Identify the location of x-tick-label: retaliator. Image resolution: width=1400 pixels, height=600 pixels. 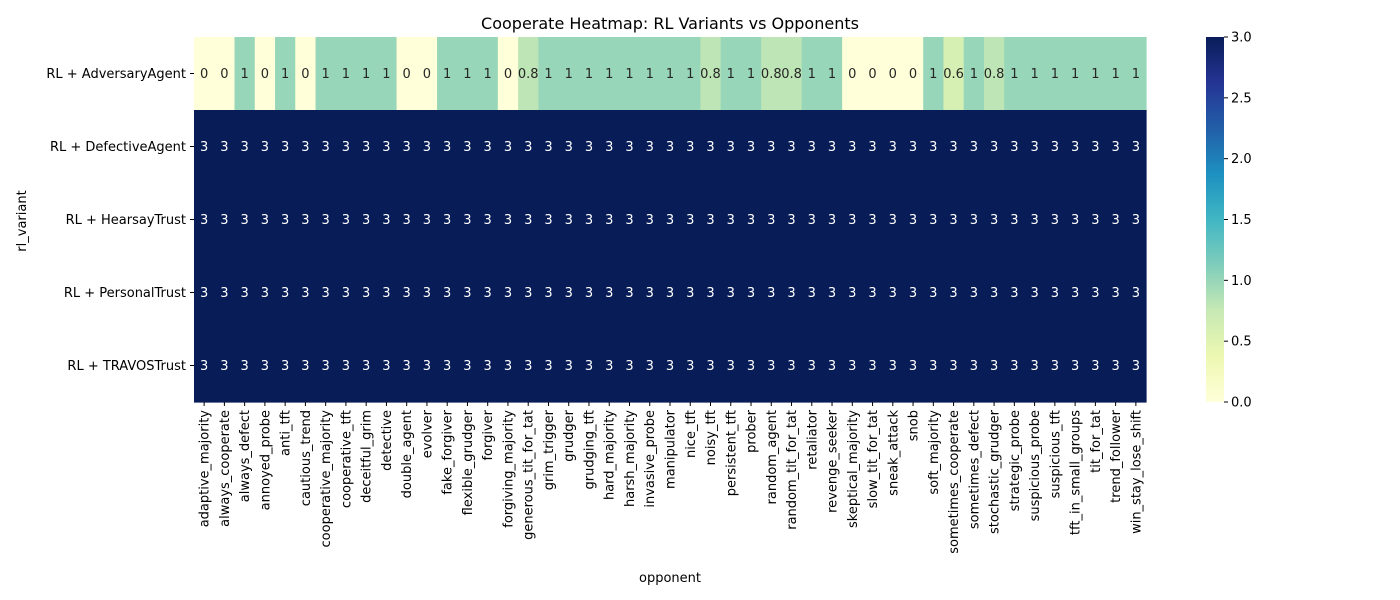
(812, 439).